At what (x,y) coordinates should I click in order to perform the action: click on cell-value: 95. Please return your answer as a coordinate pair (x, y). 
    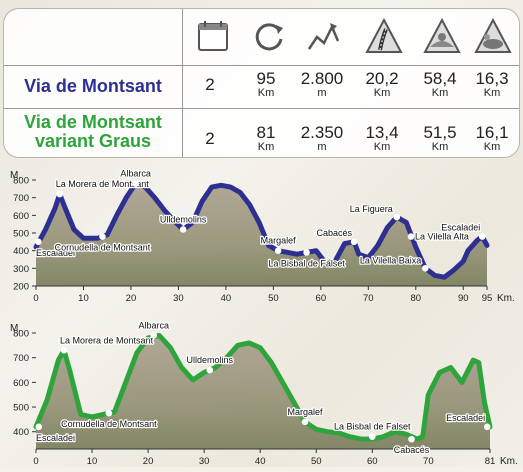
    Looking at the image, I should click on (266, 78).